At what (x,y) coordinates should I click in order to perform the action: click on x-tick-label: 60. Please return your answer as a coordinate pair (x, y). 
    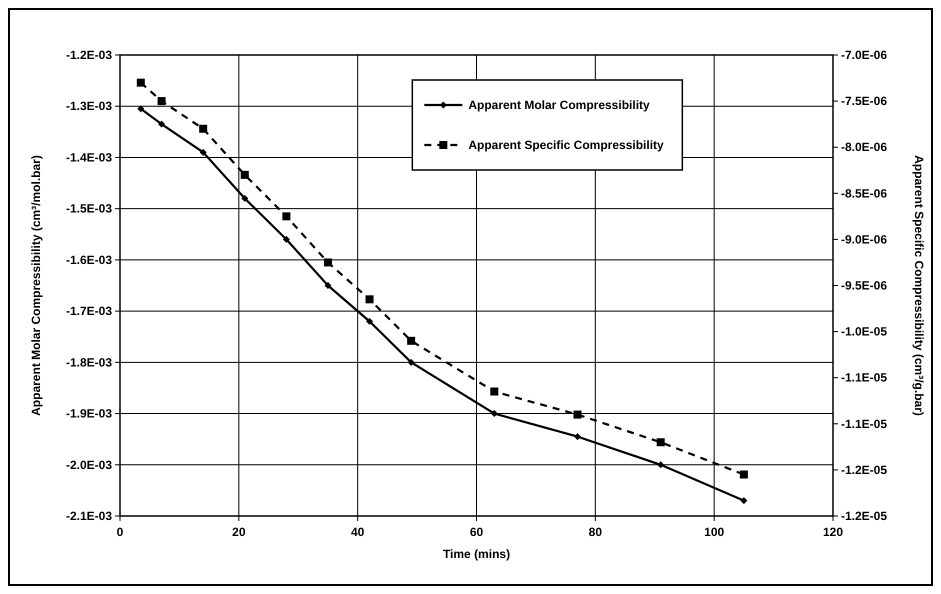
    Looking at the image, I should click on (477, 532).